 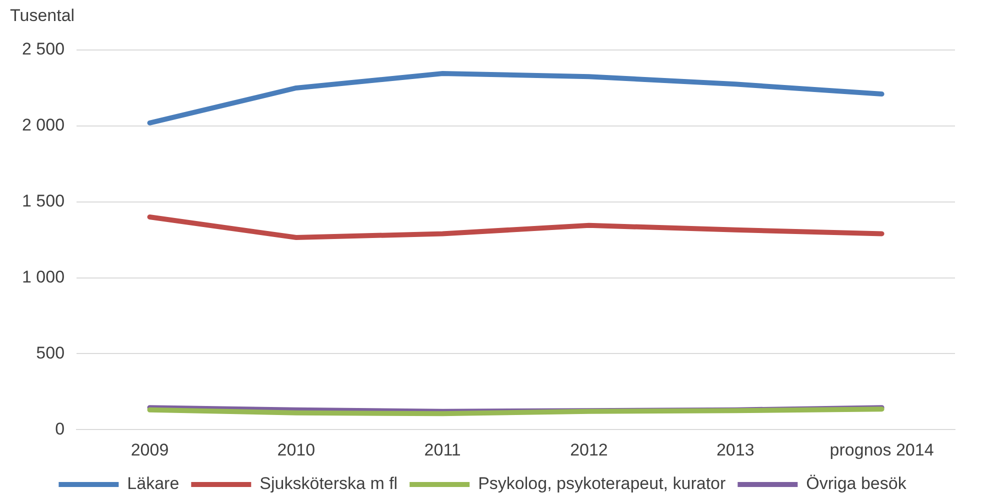 What do you see at coordinates (296, 450) in the screenshot?
I see `x-tick-label: 2010` at bounding box center [296, 450].